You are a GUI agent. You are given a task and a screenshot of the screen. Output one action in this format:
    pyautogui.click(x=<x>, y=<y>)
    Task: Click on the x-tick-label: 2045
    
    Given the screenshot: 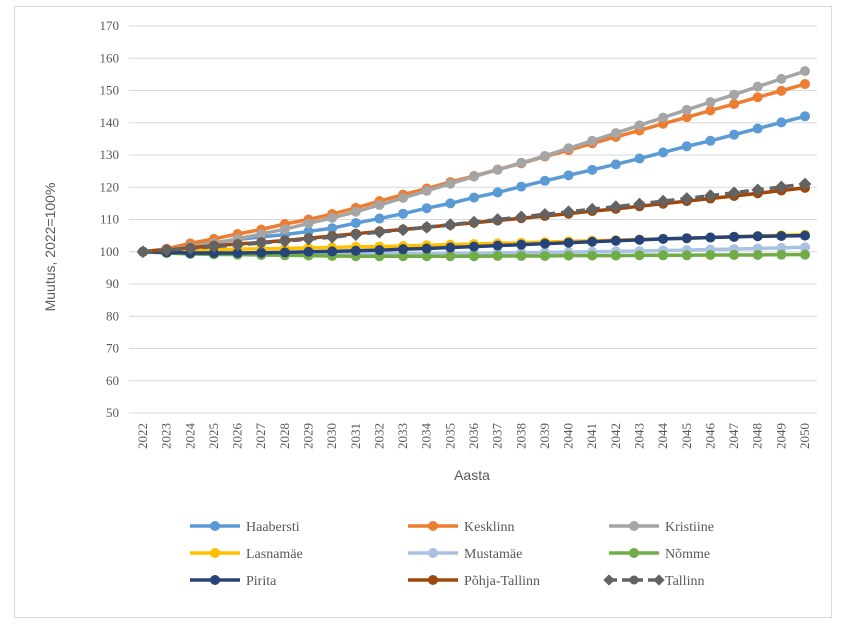 What is the action you would take?
    pyautogui.click(x=686, y=436)
    